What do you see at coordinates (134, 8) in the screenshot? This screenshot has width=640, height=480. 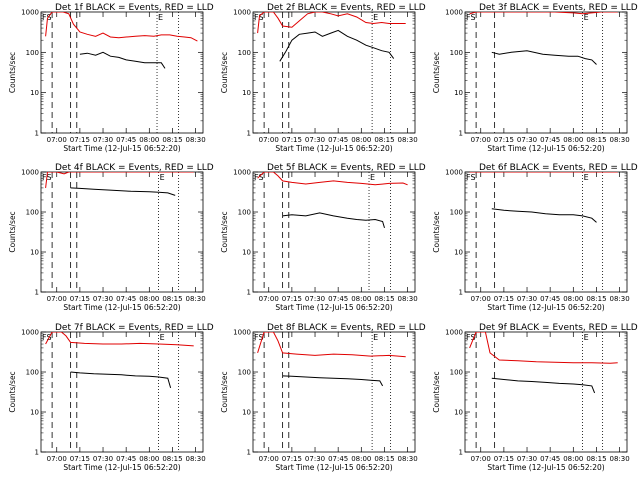 I see `panel-title: Det 1f BLACK = Events, RED = LLD` at bounding box center [134, 8].